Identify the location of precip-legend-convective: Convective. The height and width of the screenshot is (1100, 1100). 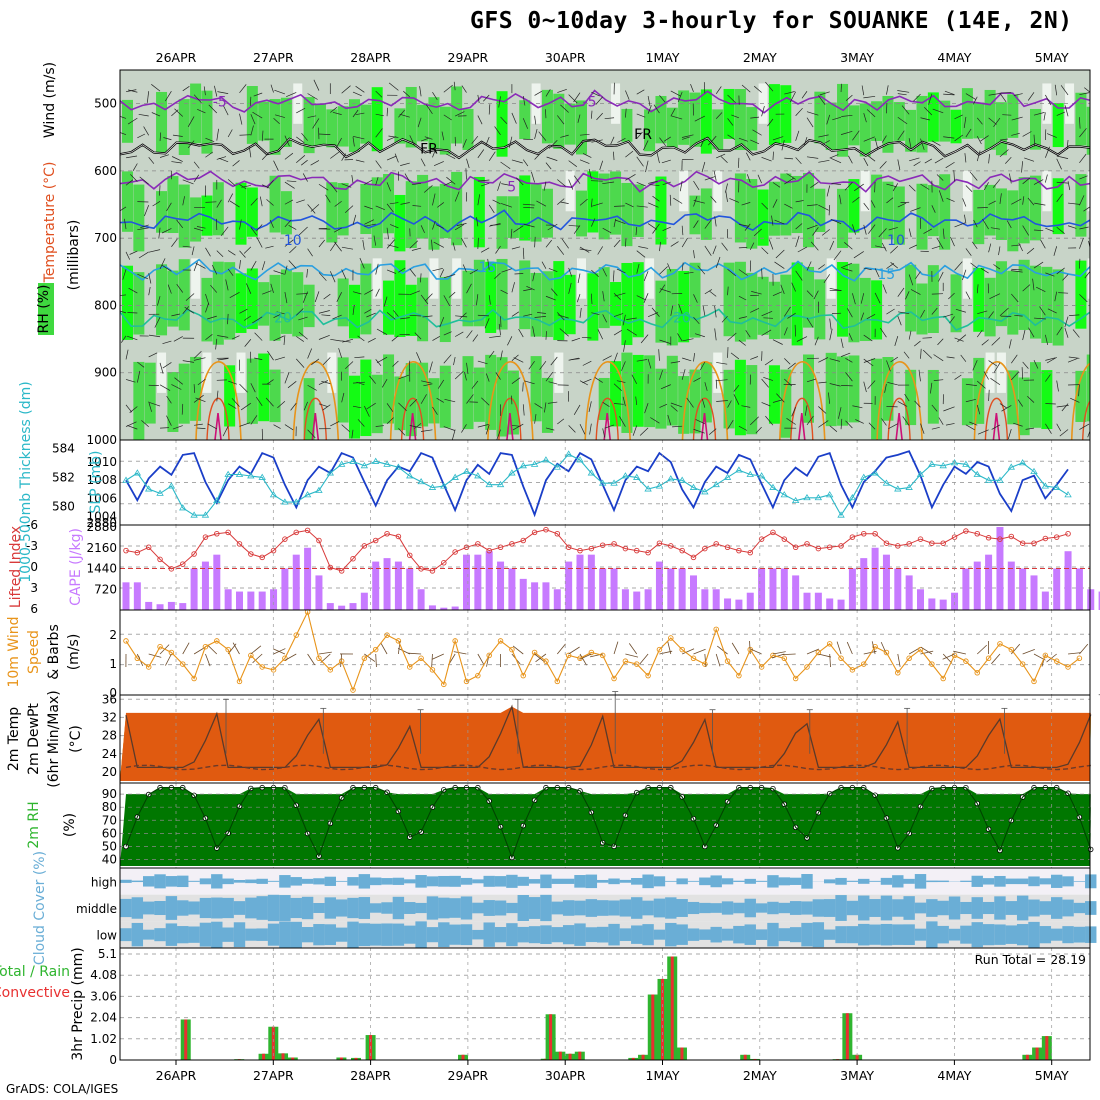
(35, 993).